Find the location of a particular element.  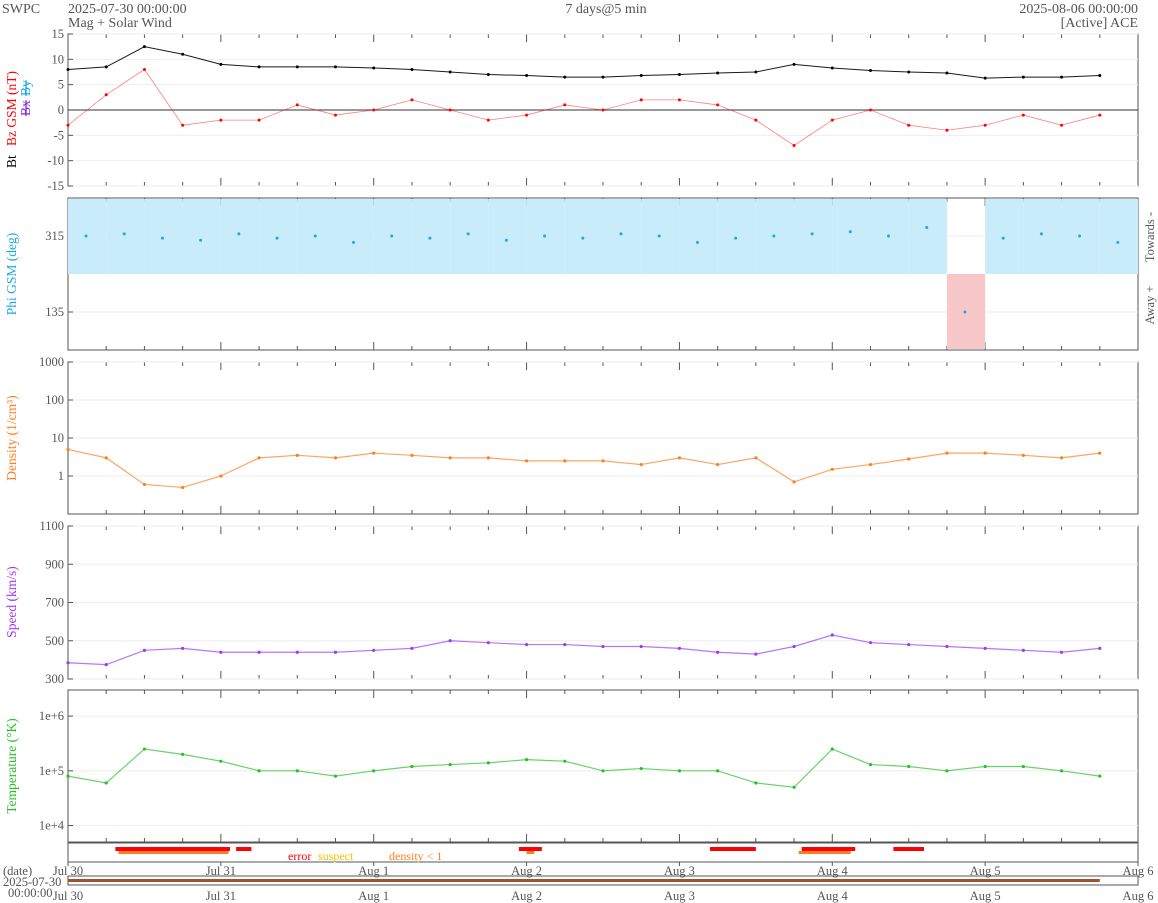

origin-time: 00:00:00 is located at coordinates (30, 893).